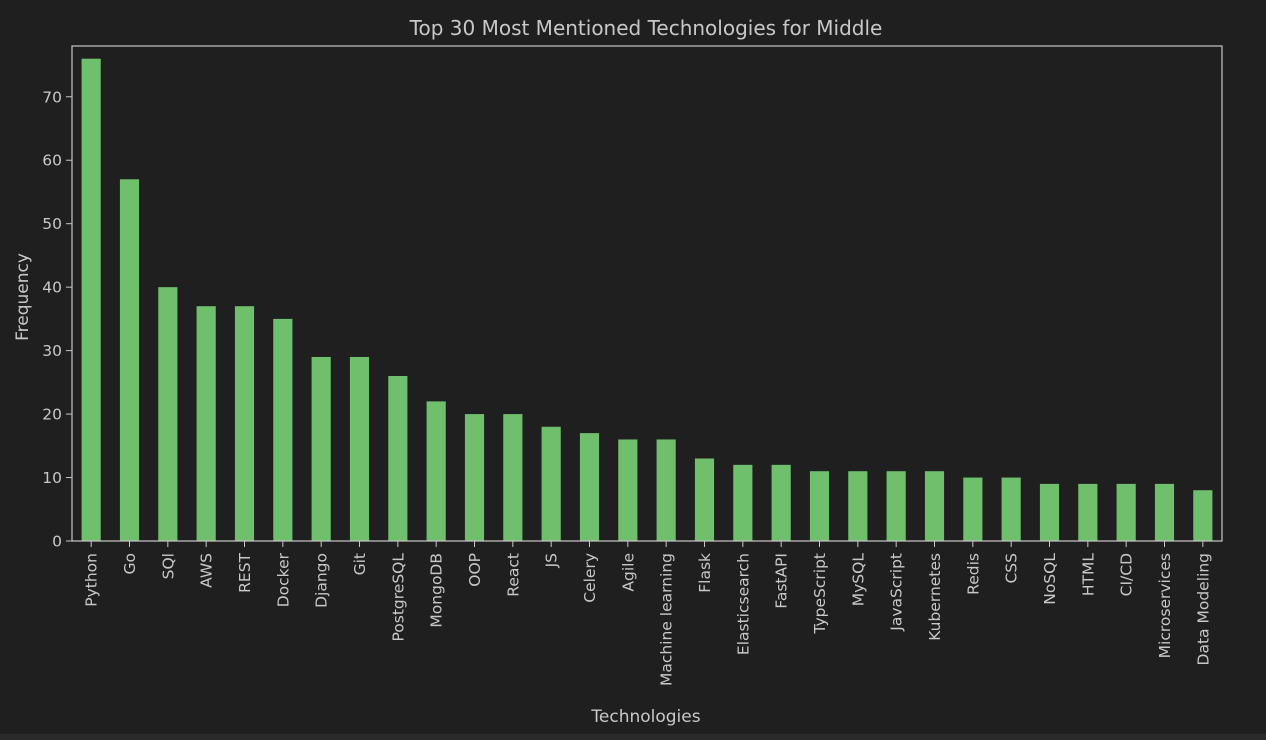 The image size is (1266, 740). What do you see at coordinates (52, 97) in the screenshot?
I see `y-tick-label: 70` at bounding box center [52, 97].